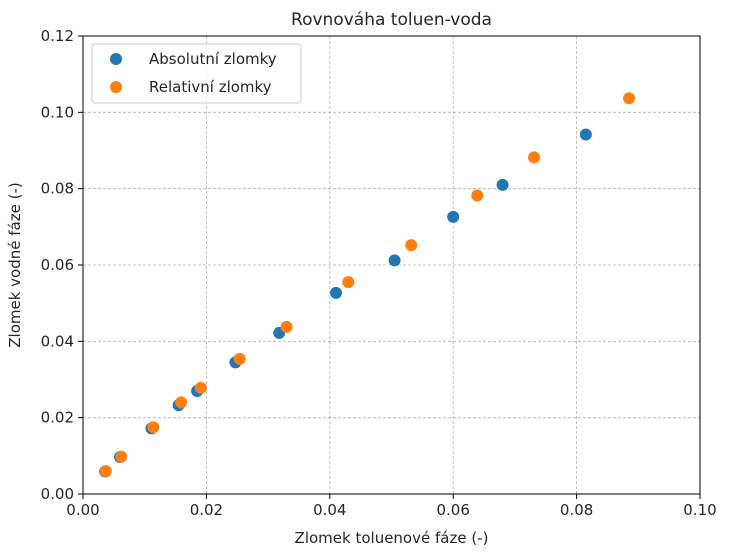 The width and height of the screenshot is (730, 559). I want to click on x-tick-label: 0.10, so click(699, 510).